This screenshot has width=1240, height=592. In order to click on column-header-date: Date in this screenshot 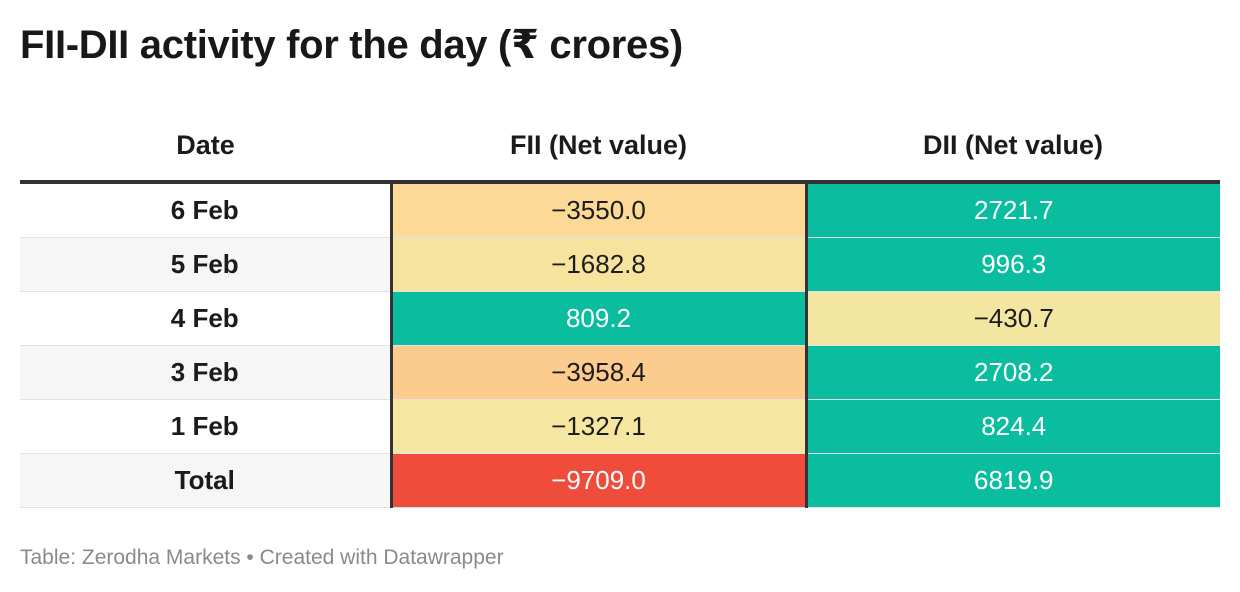, I will do `click(205, 147)`.